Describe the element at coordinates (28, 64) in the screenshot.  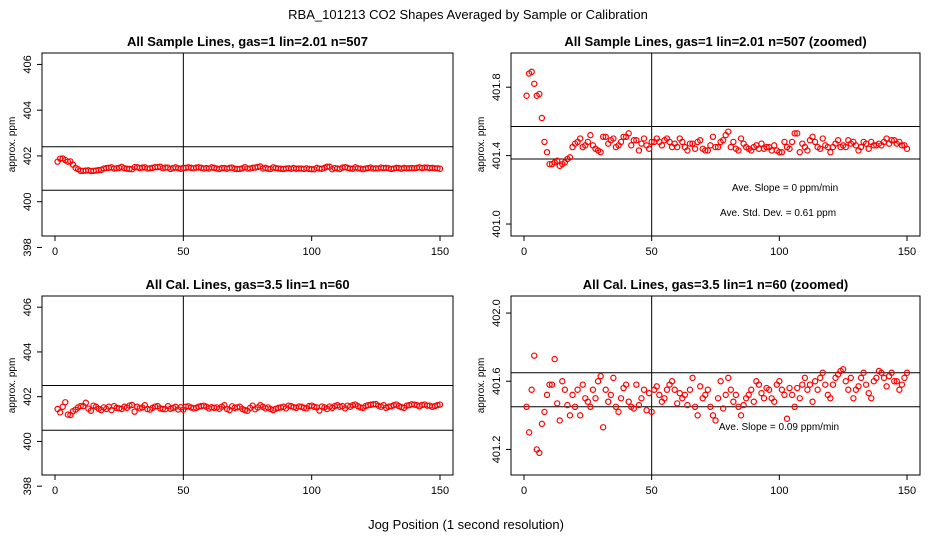
I see `y-tick-label: 406` at that location.